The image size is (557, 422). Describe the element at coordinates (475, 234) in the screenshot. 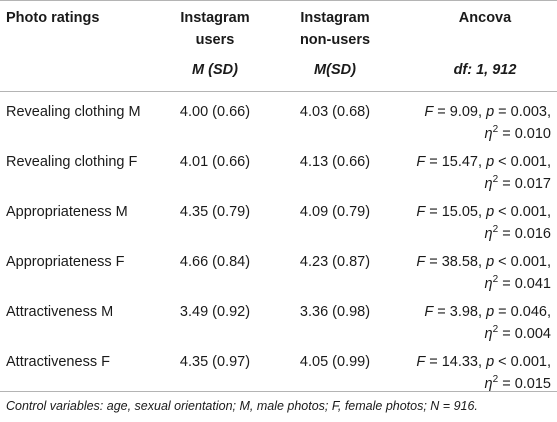

I see `ancova-eta: η2 = 0.016` at that location.